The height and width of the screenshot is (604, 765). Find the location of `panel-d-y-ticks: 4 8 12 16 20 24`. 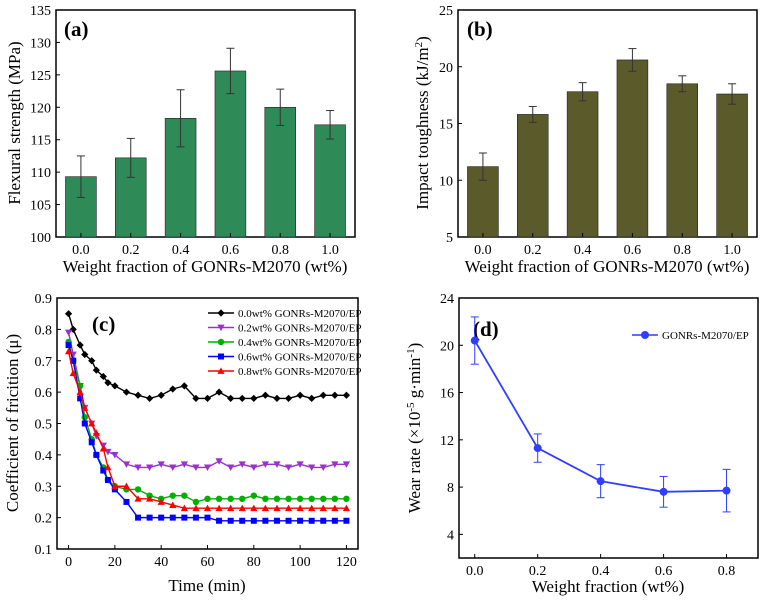

panel-d-y-ticks: 4 8 12 16 20 24 is located at coordinates (451, 417).